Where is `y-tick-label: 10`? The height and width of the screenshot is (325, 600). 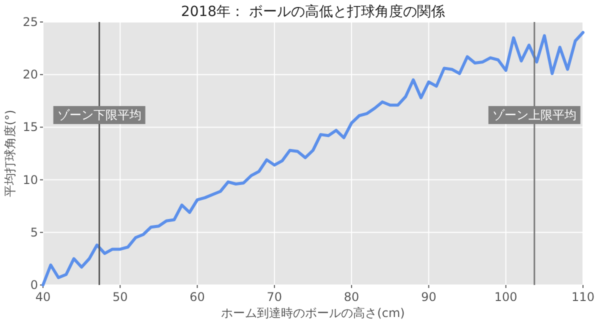
y-tick-label: 10 is located at coordinates (30, 179).